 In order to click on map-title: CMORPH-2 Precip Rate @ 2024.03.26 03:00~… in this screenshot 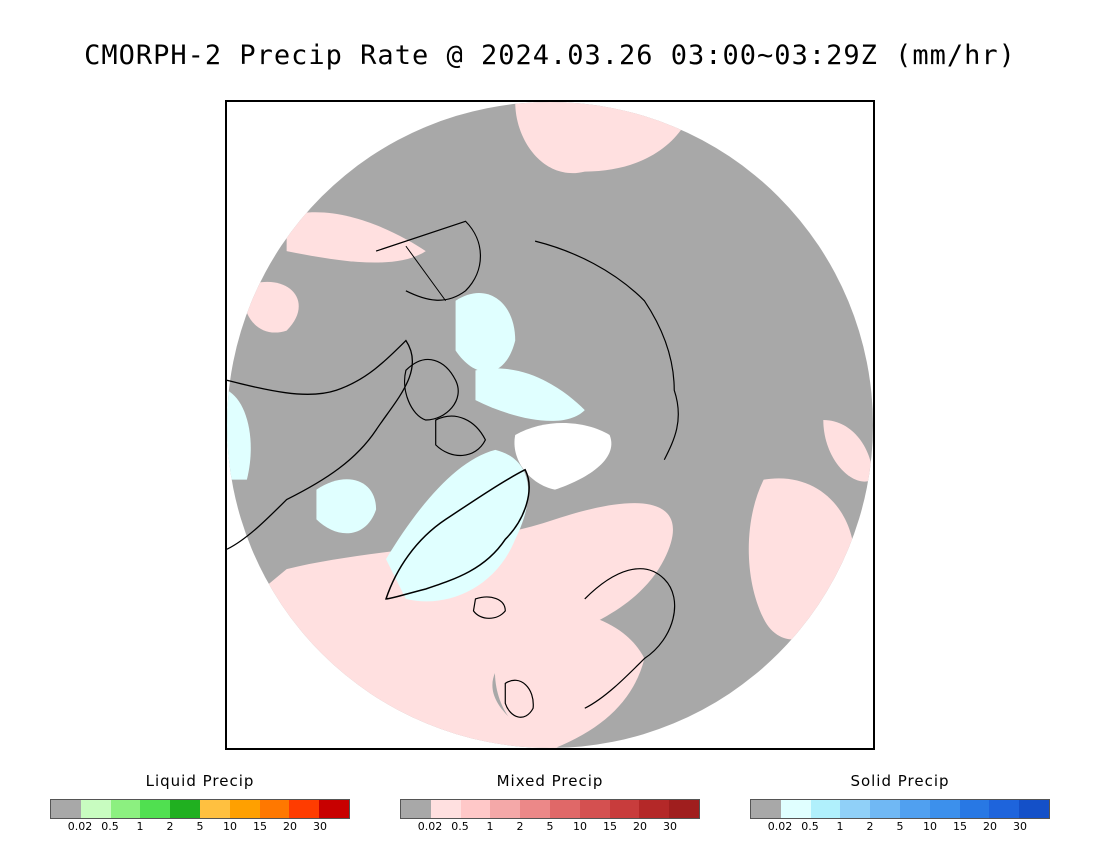, I will do `click(550, 55)`.